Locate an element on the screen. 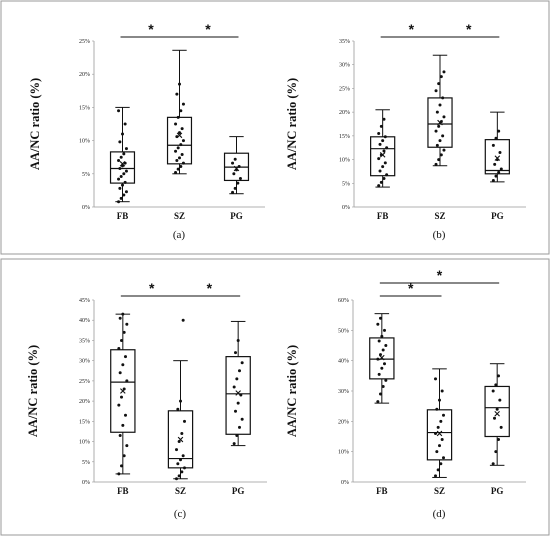  y-tick-label: 20% is located at coordinates (84, 75).